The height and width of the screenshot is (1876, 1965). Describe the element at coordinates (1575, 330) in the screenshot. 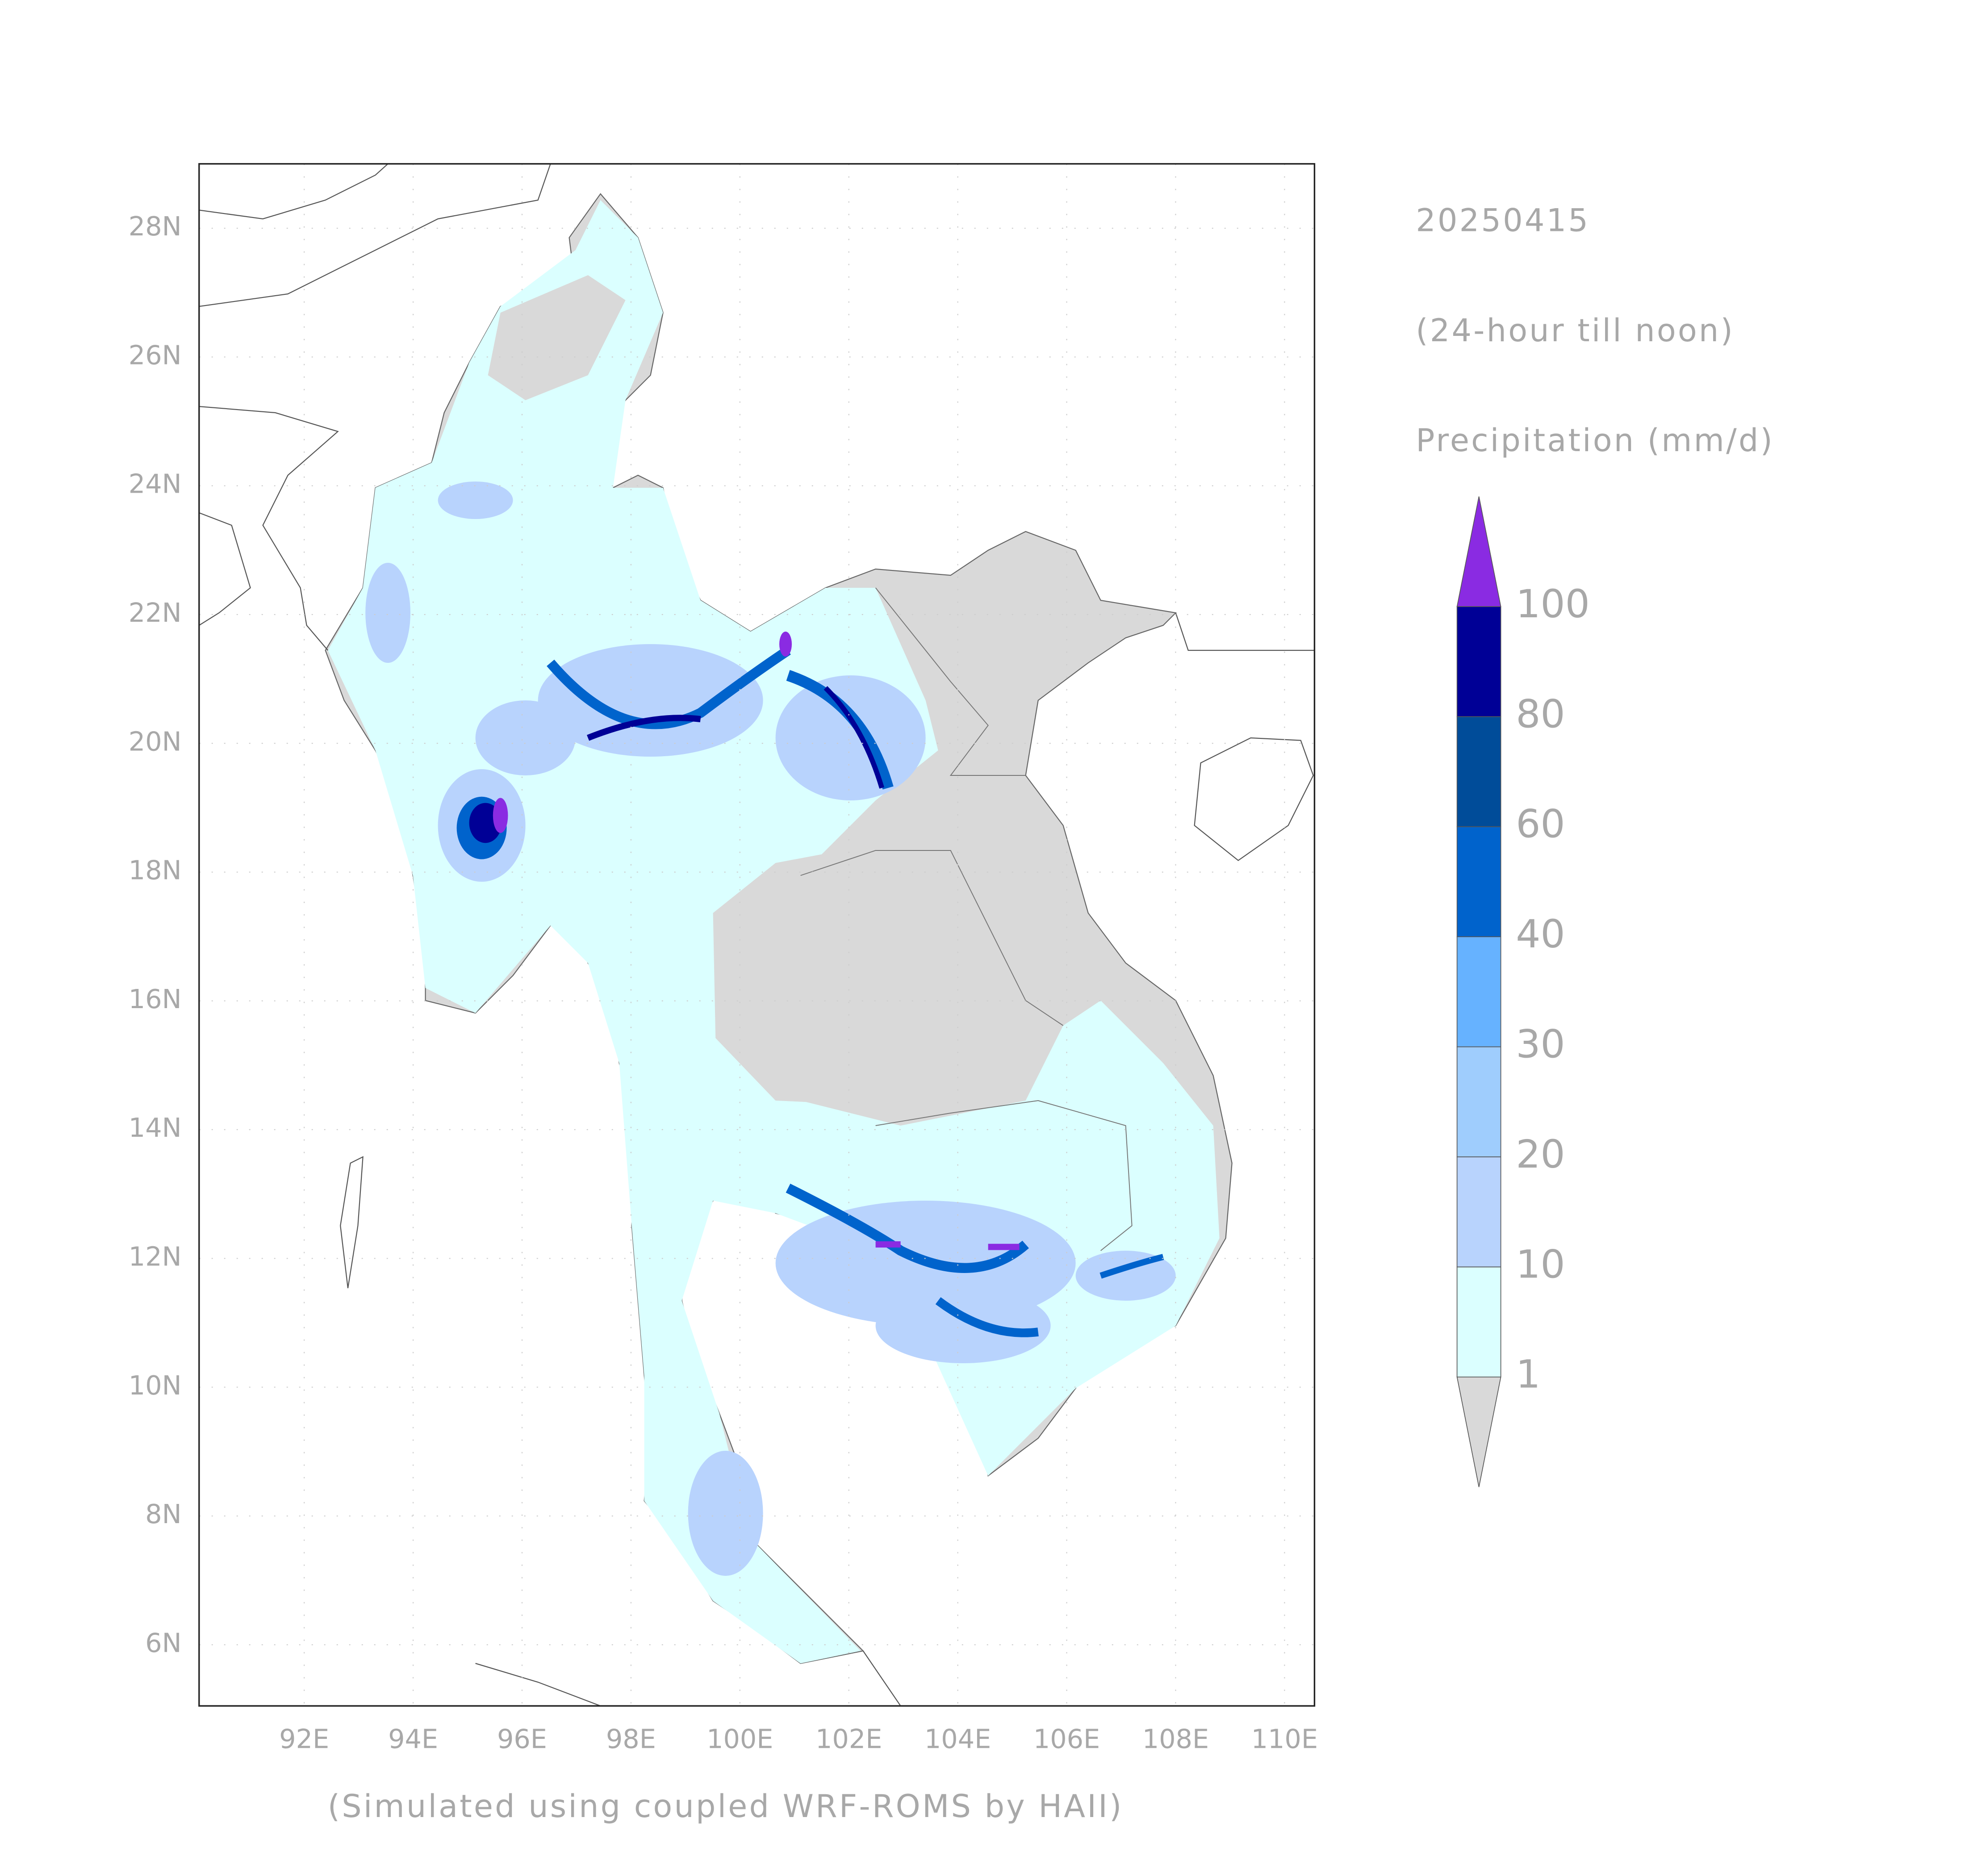

I see `period-label: (24-hour till noon)` at that location.